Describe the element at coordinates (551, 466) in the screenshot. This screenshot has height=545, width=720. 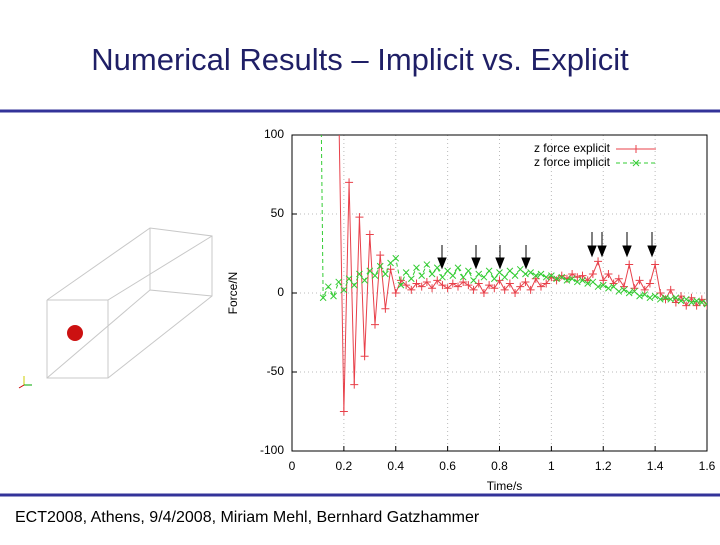
I see `x-tick-label: 1` at that location.